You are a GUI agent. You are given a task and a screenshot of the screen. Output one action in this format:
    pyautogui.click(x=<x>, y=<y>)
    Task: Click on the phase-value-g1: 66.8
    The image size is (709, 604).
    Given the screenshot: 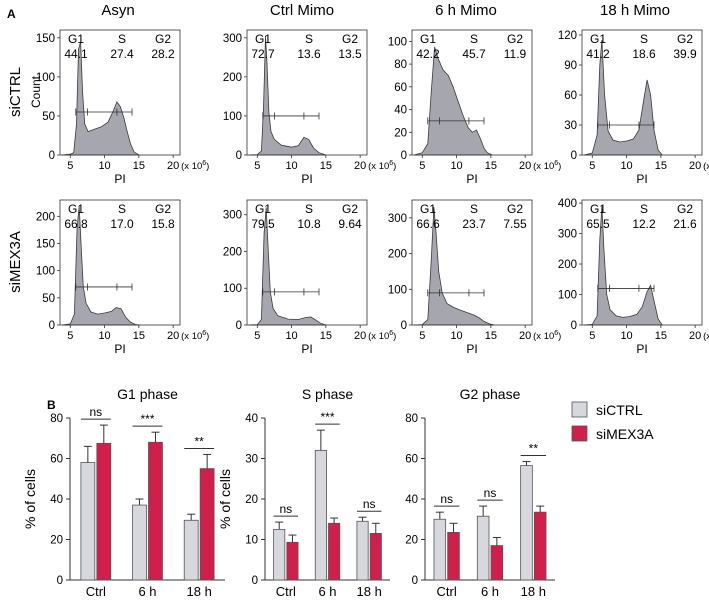 What is the action you would take?
    pyautogui.click(x=76, y=224)
    